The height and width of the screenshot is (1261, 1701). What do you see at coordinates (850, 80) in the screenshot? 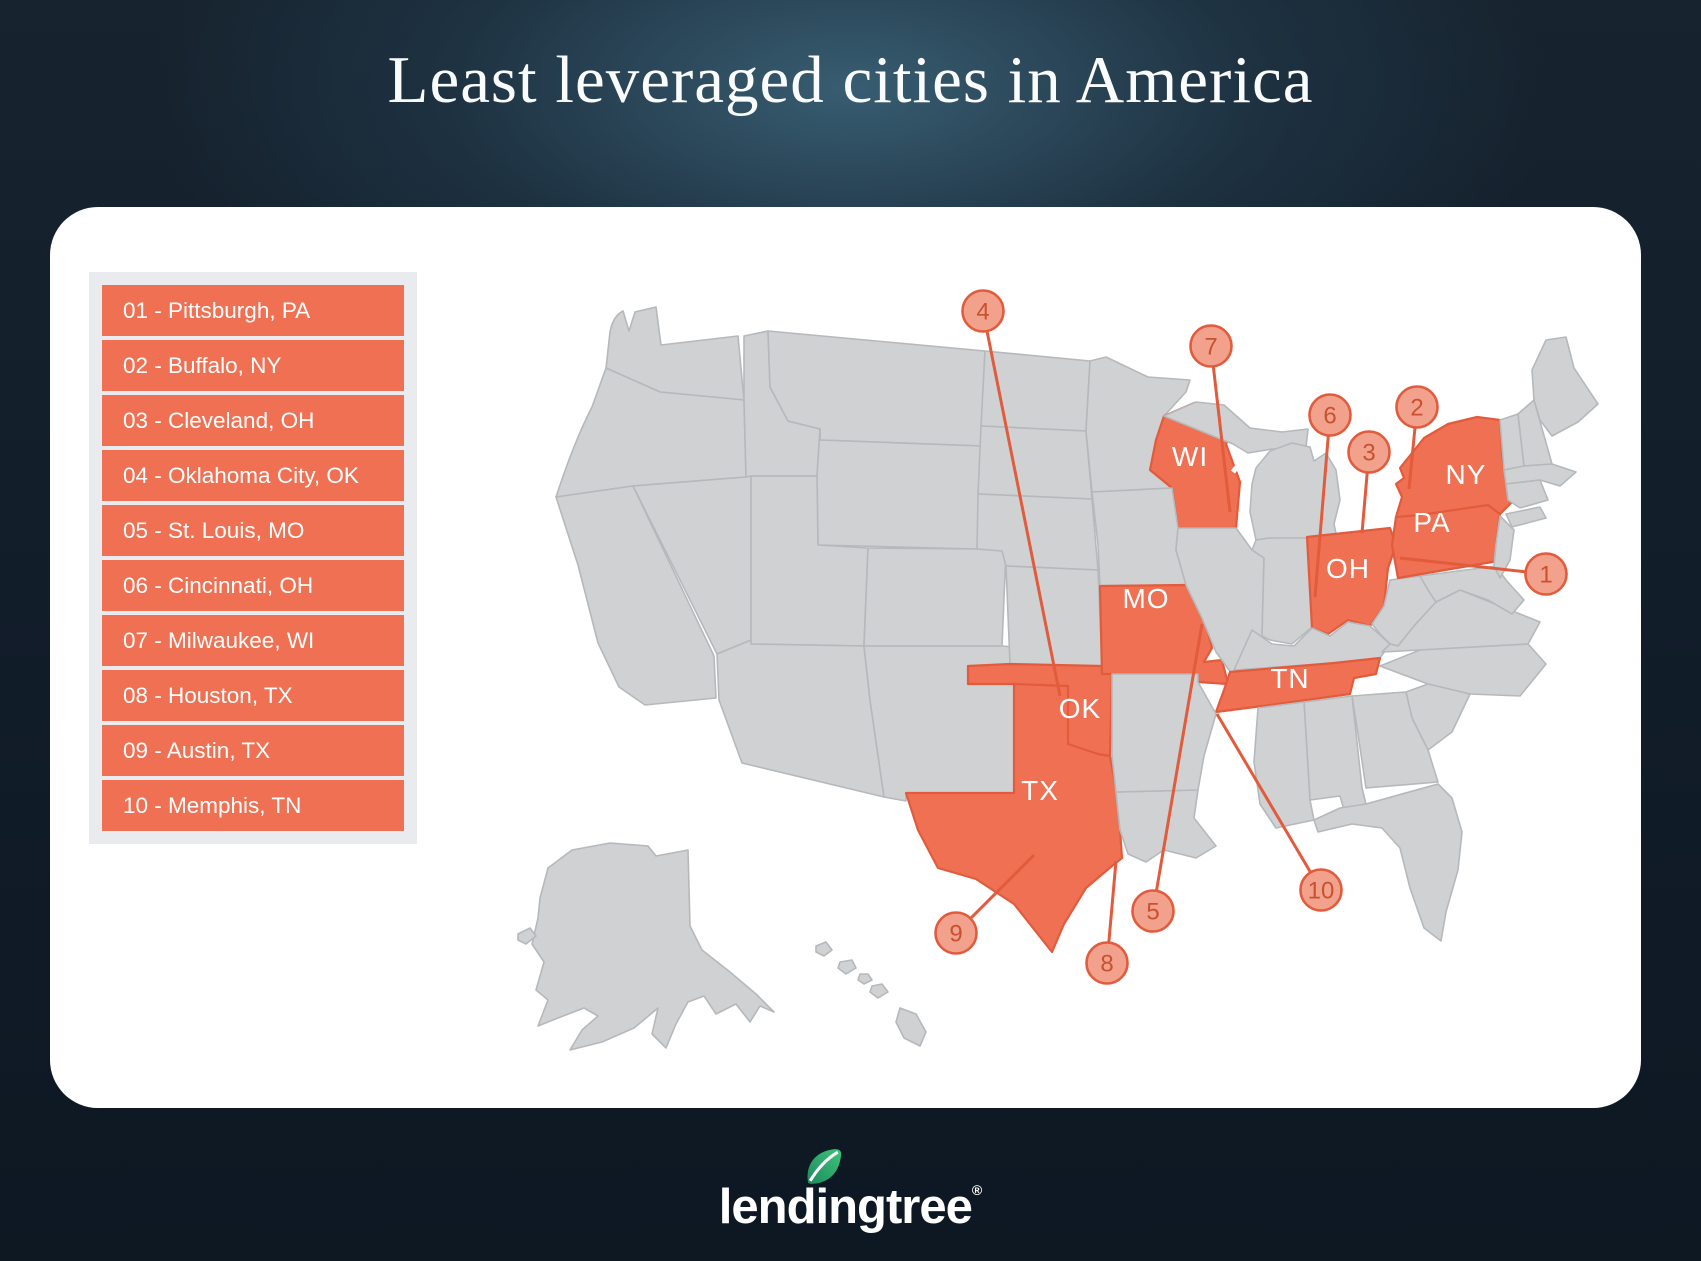
I see `page-title: Least leveraged cities in America` at bounding box center [850, 80].